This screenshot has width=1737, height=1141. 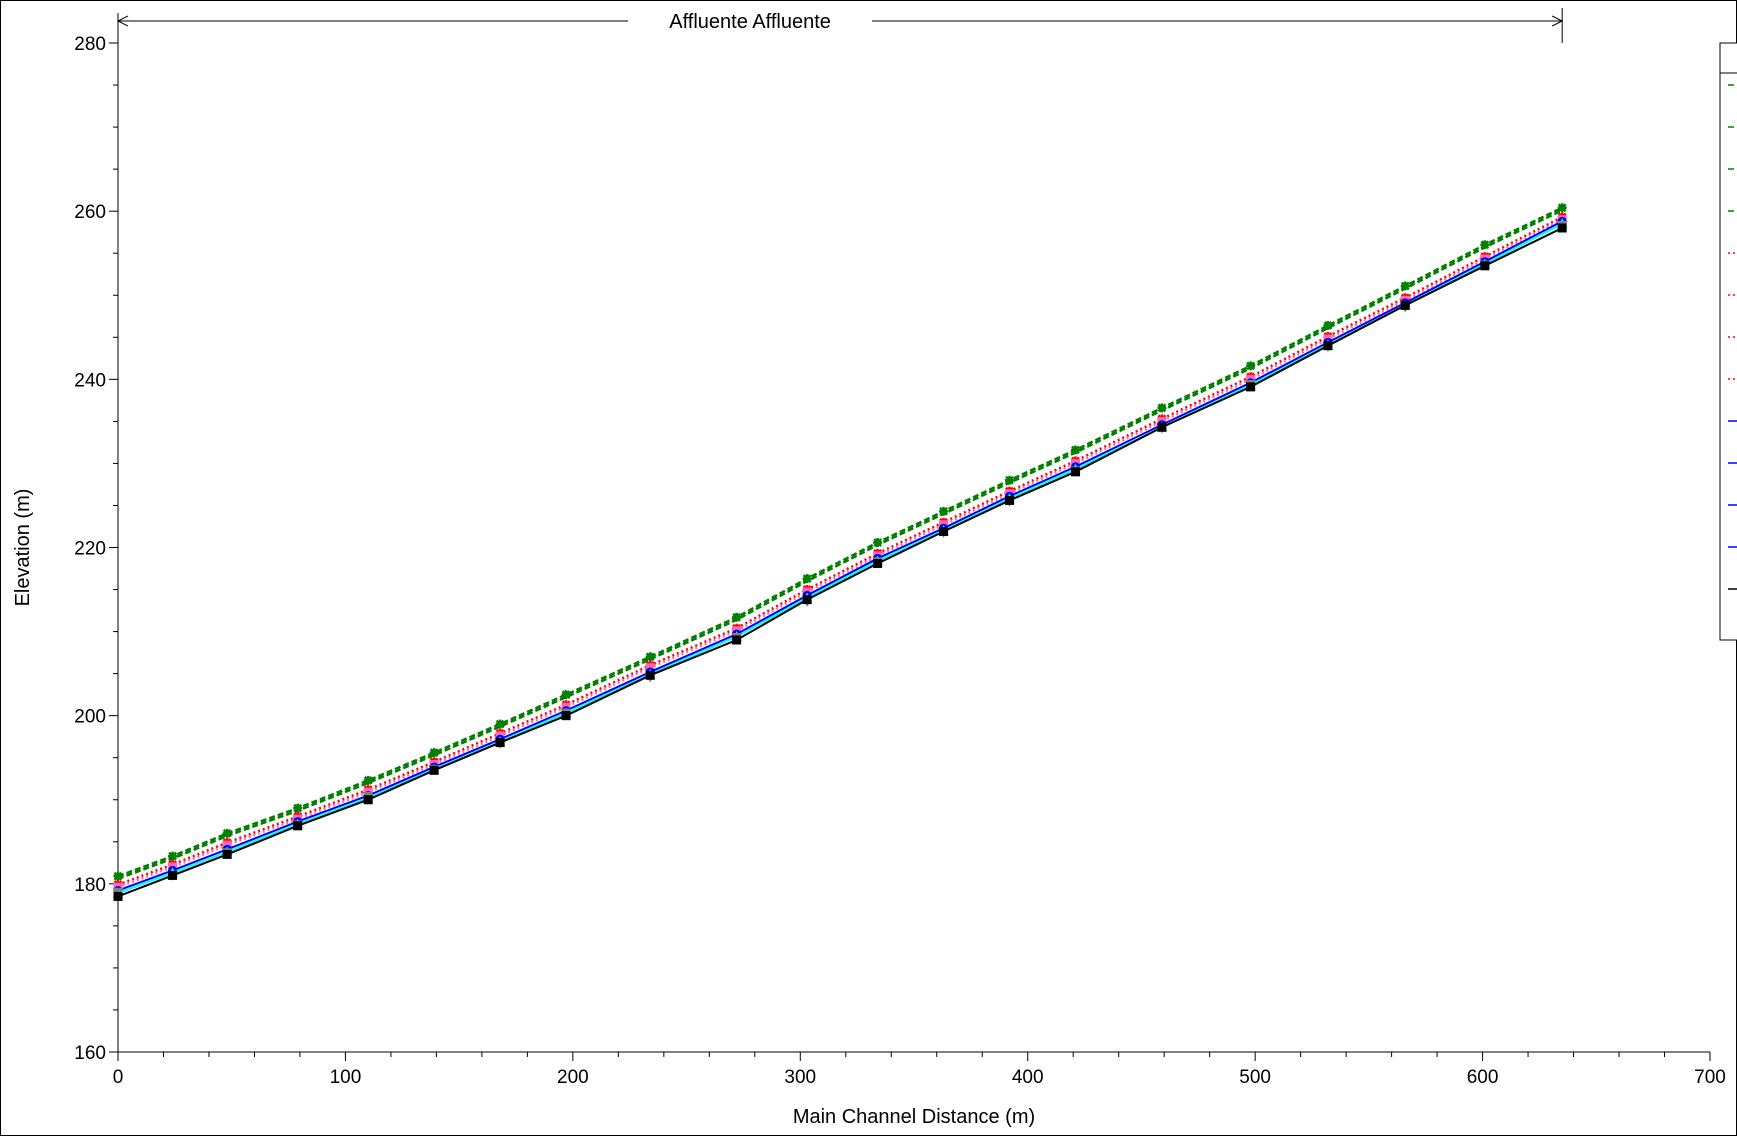 What do you see at coordinates (90, 1053) in the screenshot?
I see `y-tick-label: 160` at bounding box center [90, 1053].